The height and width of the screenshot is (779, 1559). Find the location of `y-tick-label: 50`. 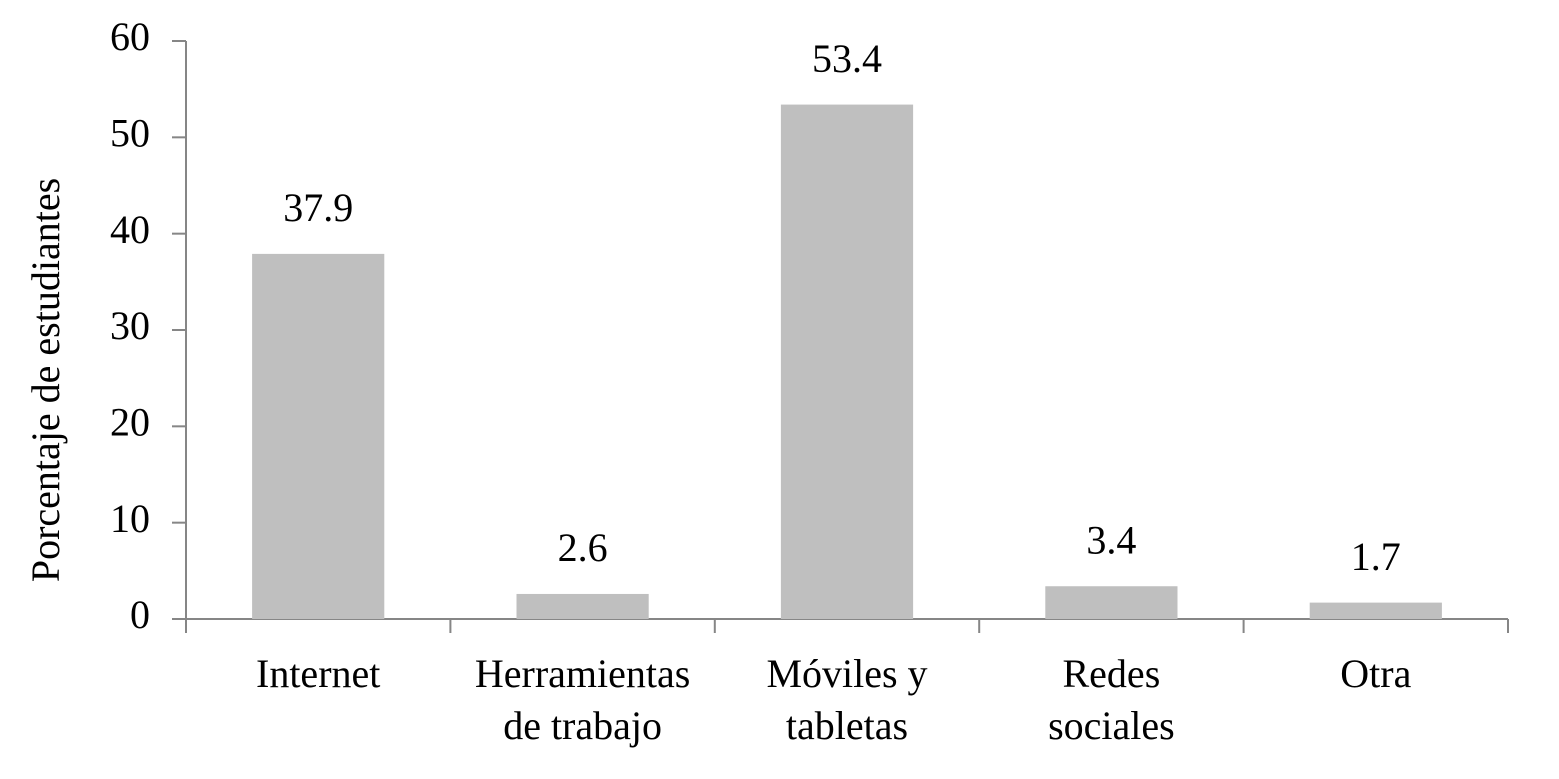

y-tick-label: 50 is located at coordinates (130, 133).